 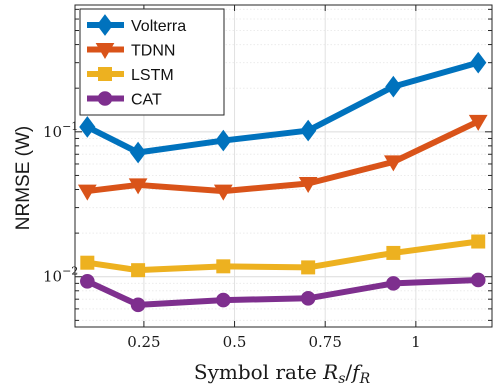 I want to click on legend: Volterra TDNN LSTM CAT, so click(x=152, y=62).